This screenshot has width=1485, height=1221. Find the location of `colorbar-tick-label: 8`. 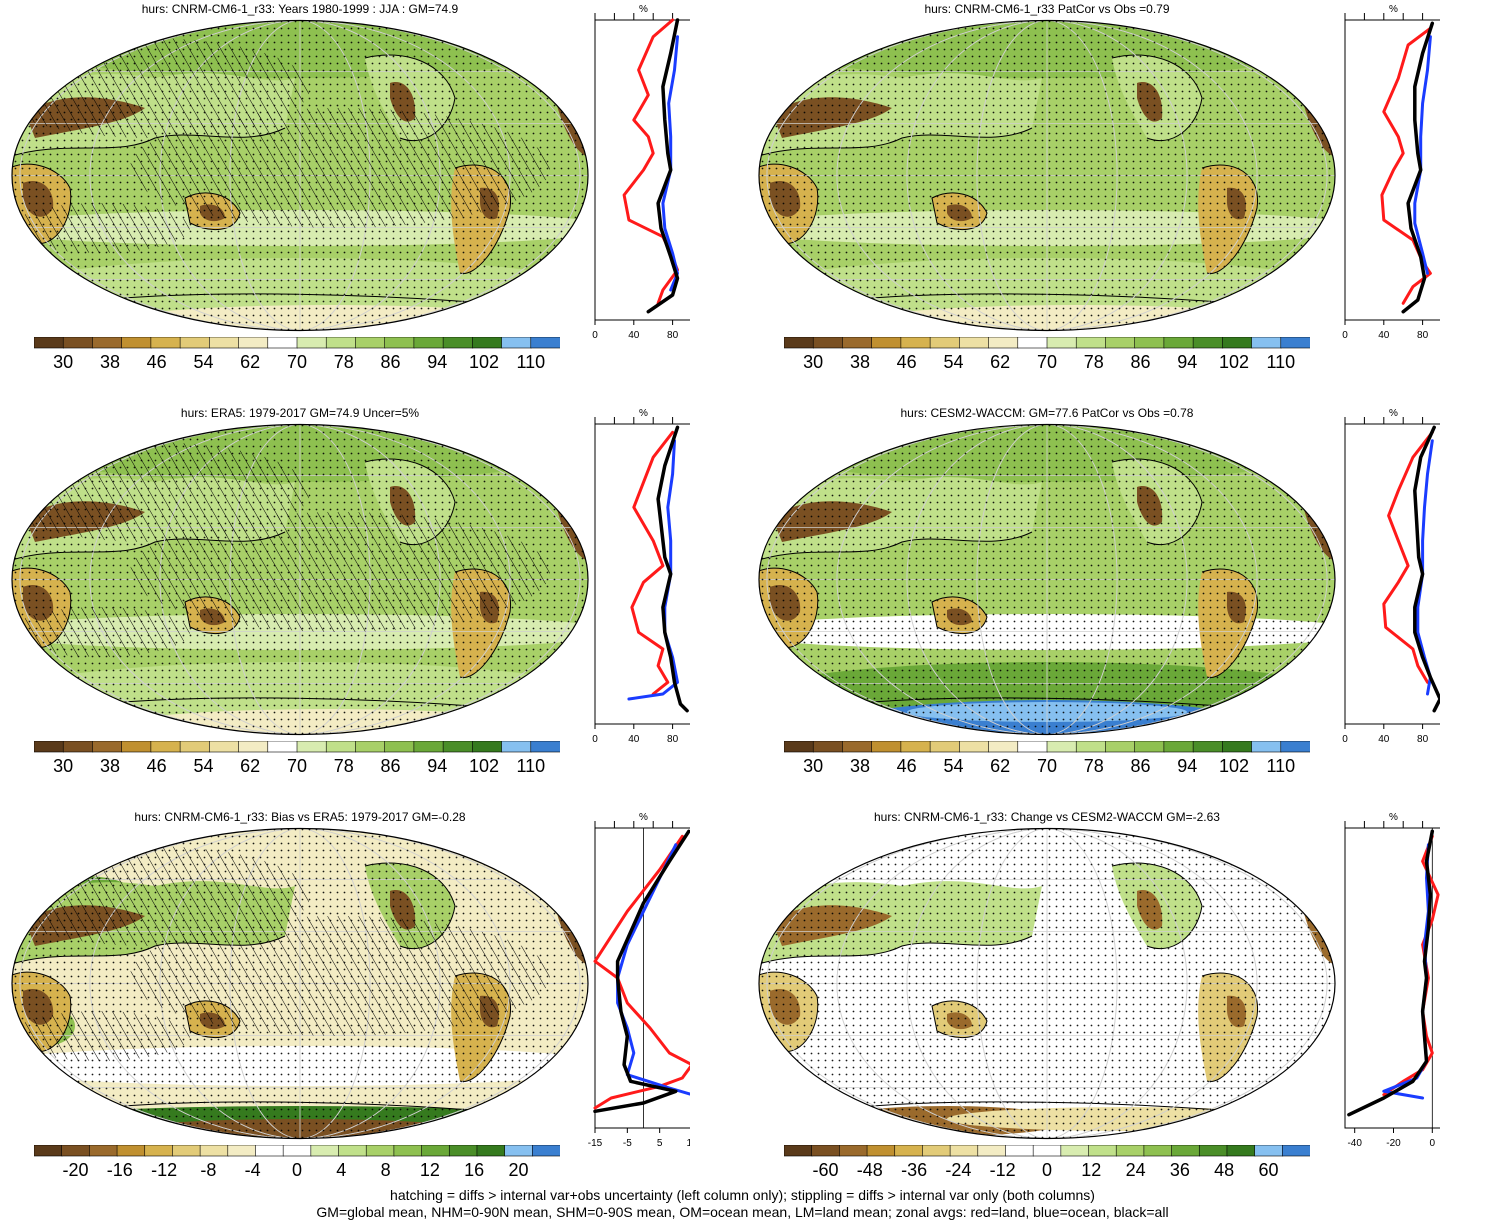

colorbar-tick-label: 8 is located at coordinates (386, 1170).